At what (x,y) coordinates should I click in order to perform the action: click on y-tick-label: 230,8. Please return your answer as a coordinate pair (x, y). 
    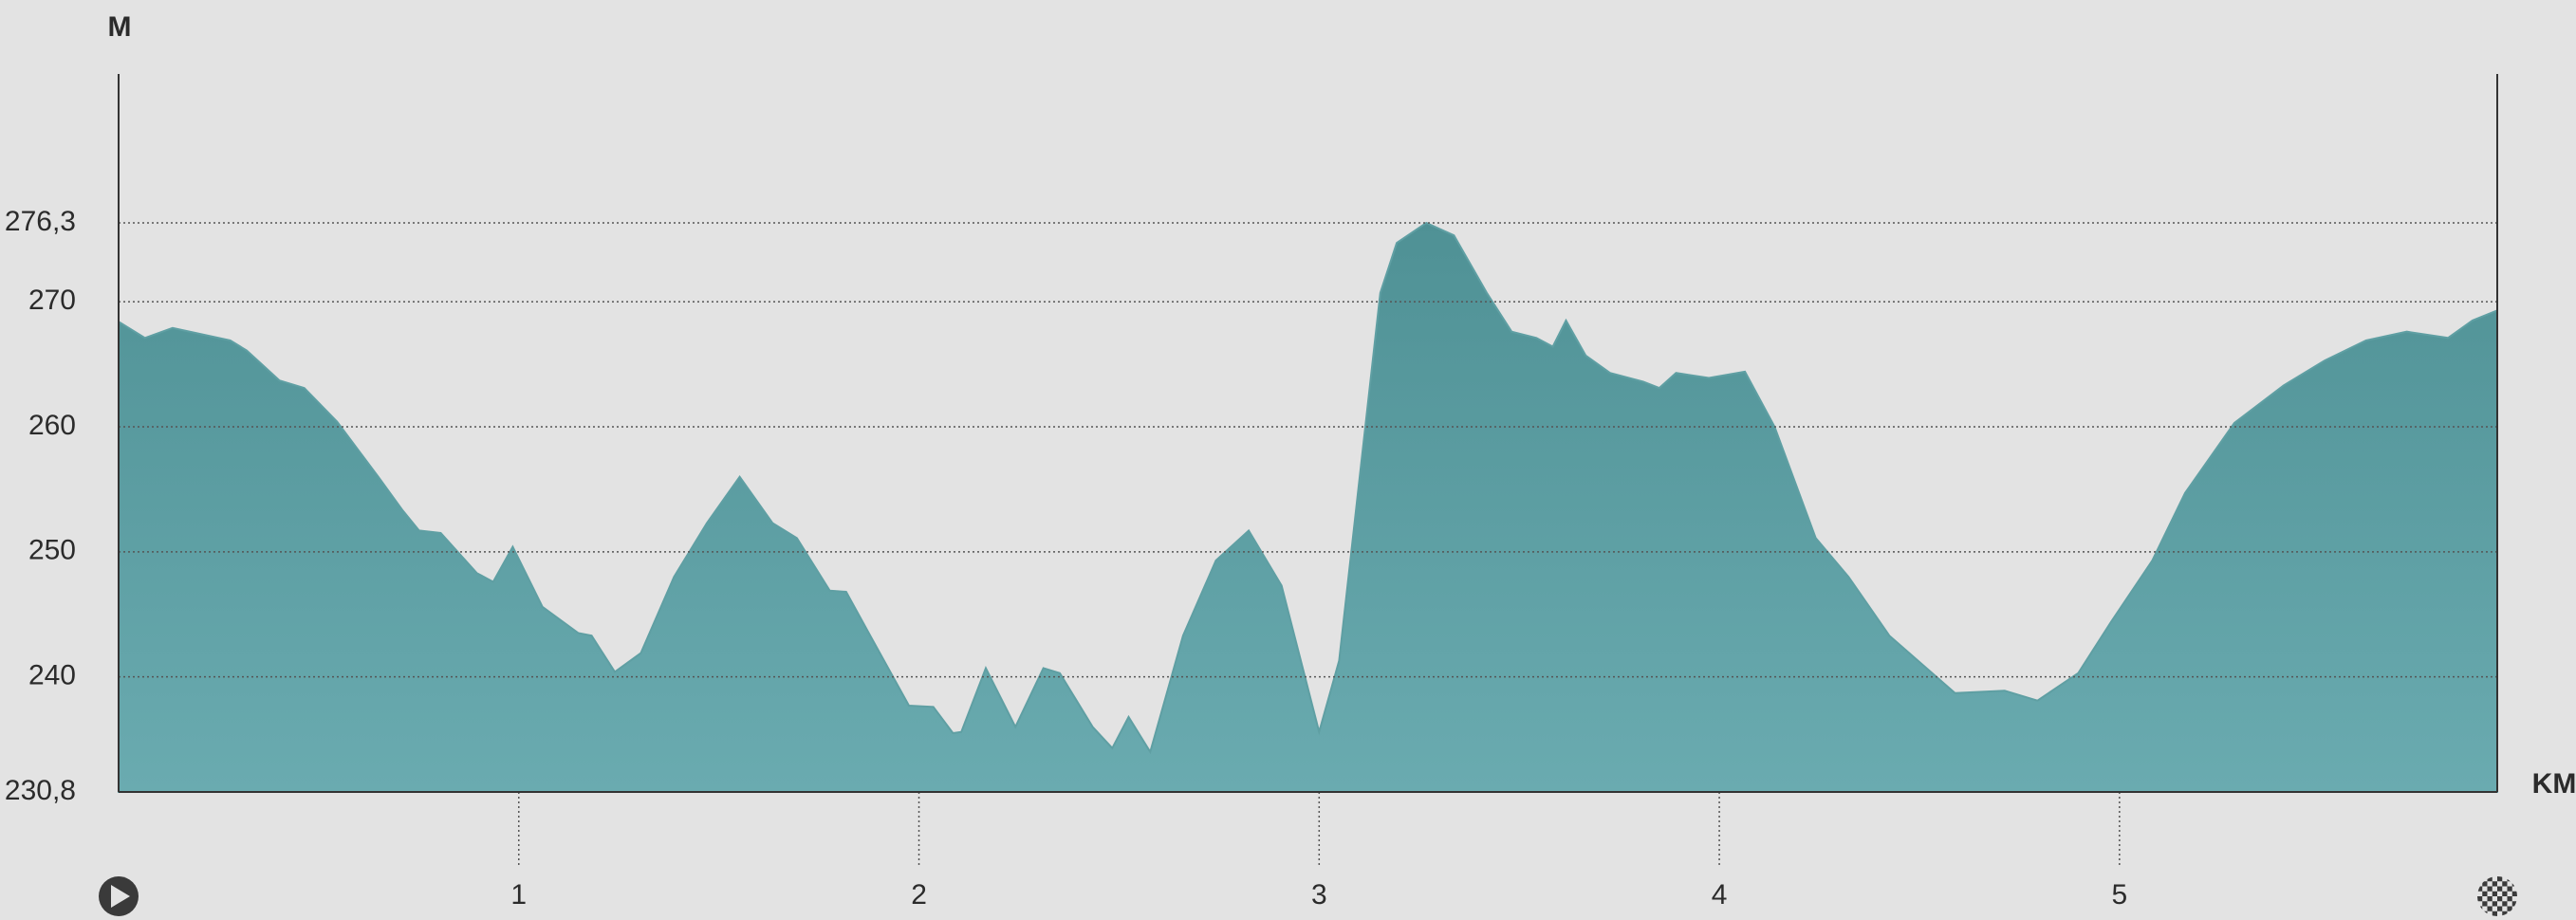
    Looking at the image, I should click on (40, 790).